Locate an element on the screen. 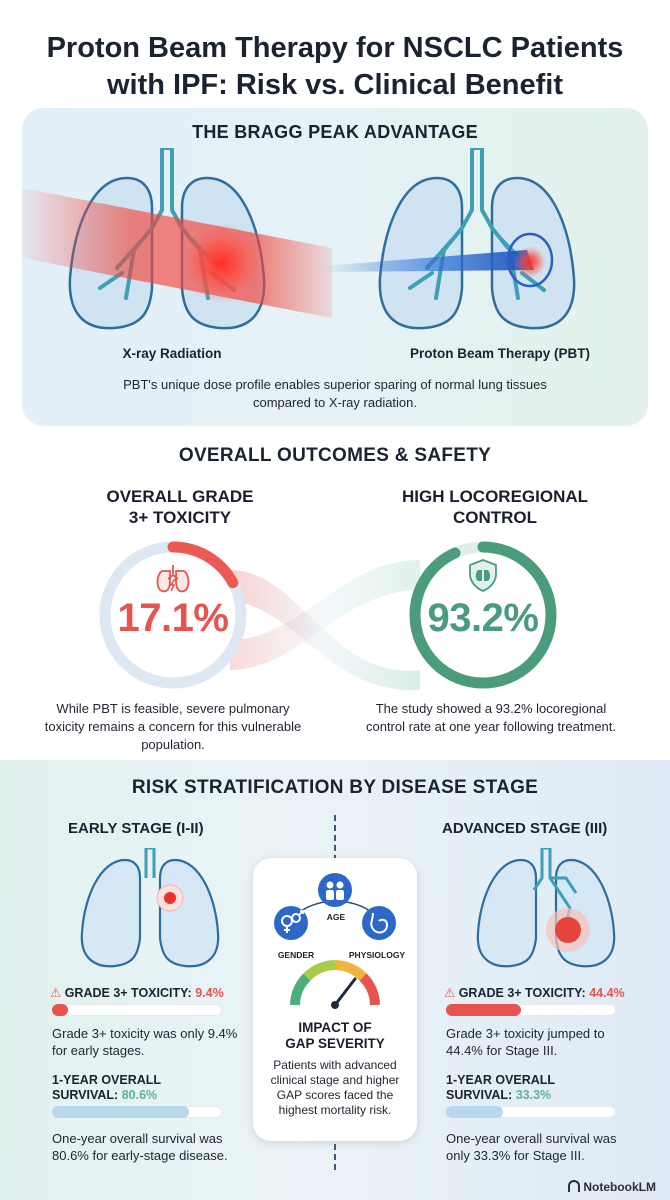  advanced-os-bar is located at coordinates (531, 1112).